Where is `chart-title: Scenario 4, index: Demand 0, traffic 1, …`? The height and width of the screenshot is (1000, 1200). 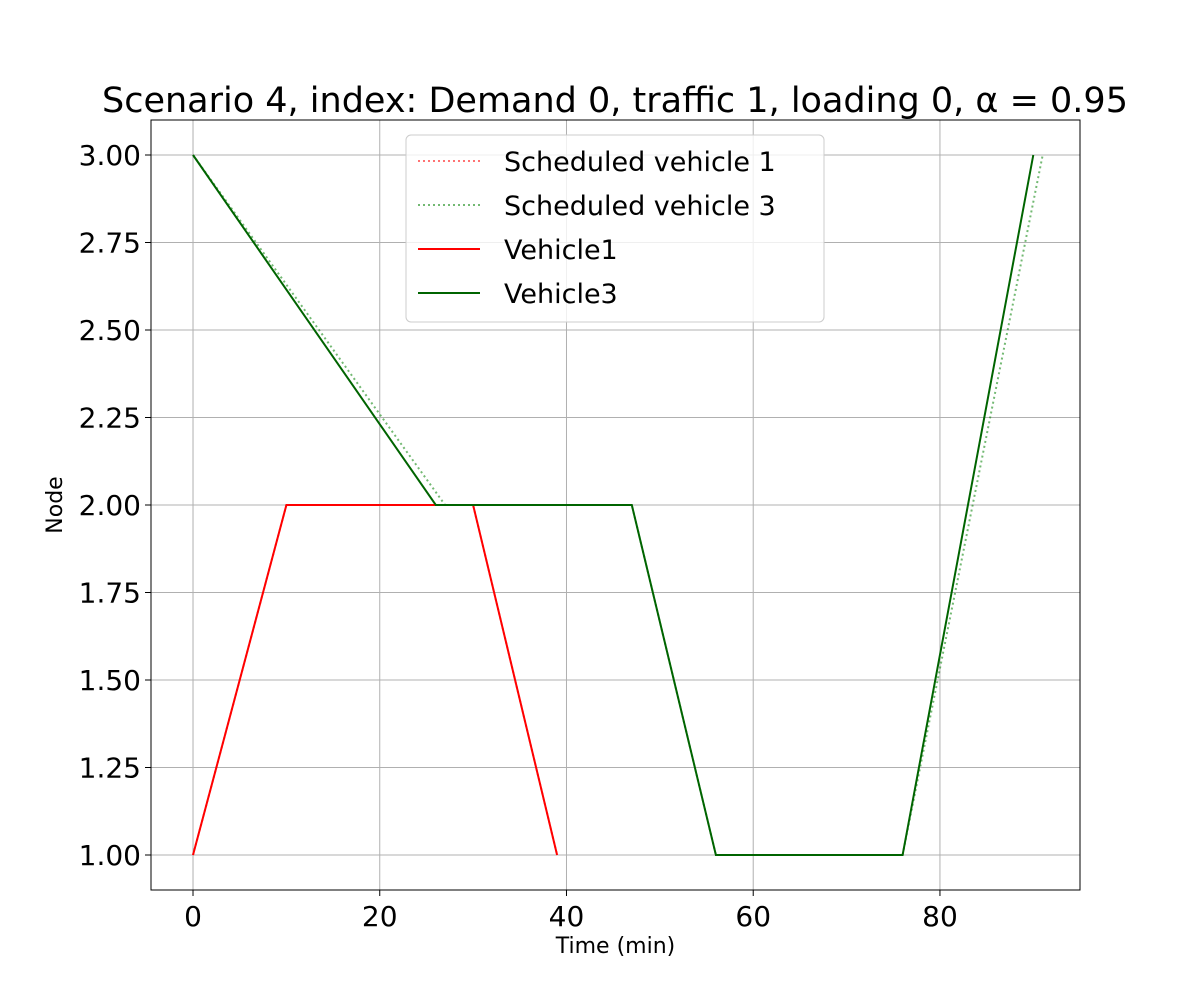
chart-title: Scenario 4, index: Demand 0, traffic 1, … is located at coordinates (615, 101).